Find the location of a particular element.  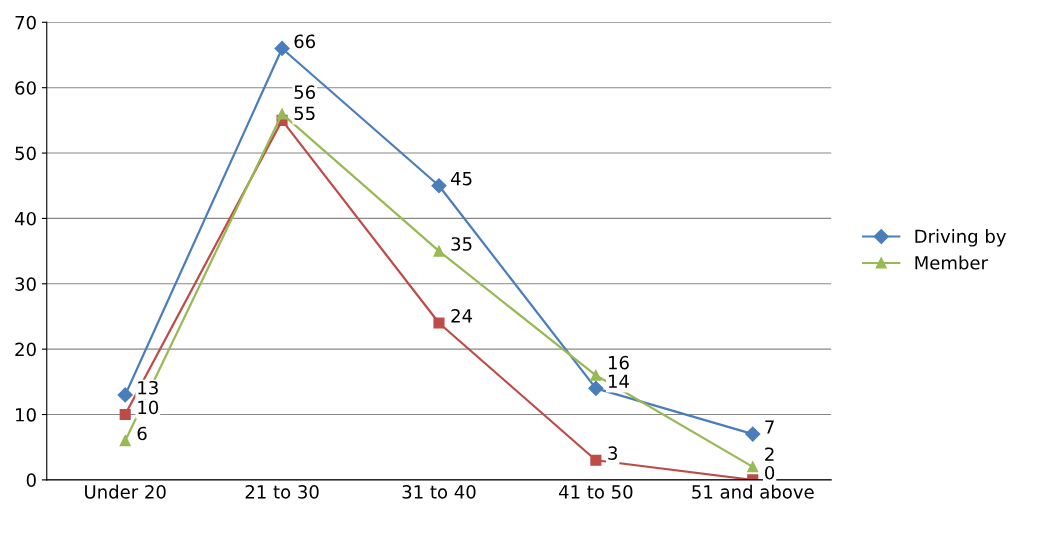

data-label: 35 is located at coordinates (461, 244).